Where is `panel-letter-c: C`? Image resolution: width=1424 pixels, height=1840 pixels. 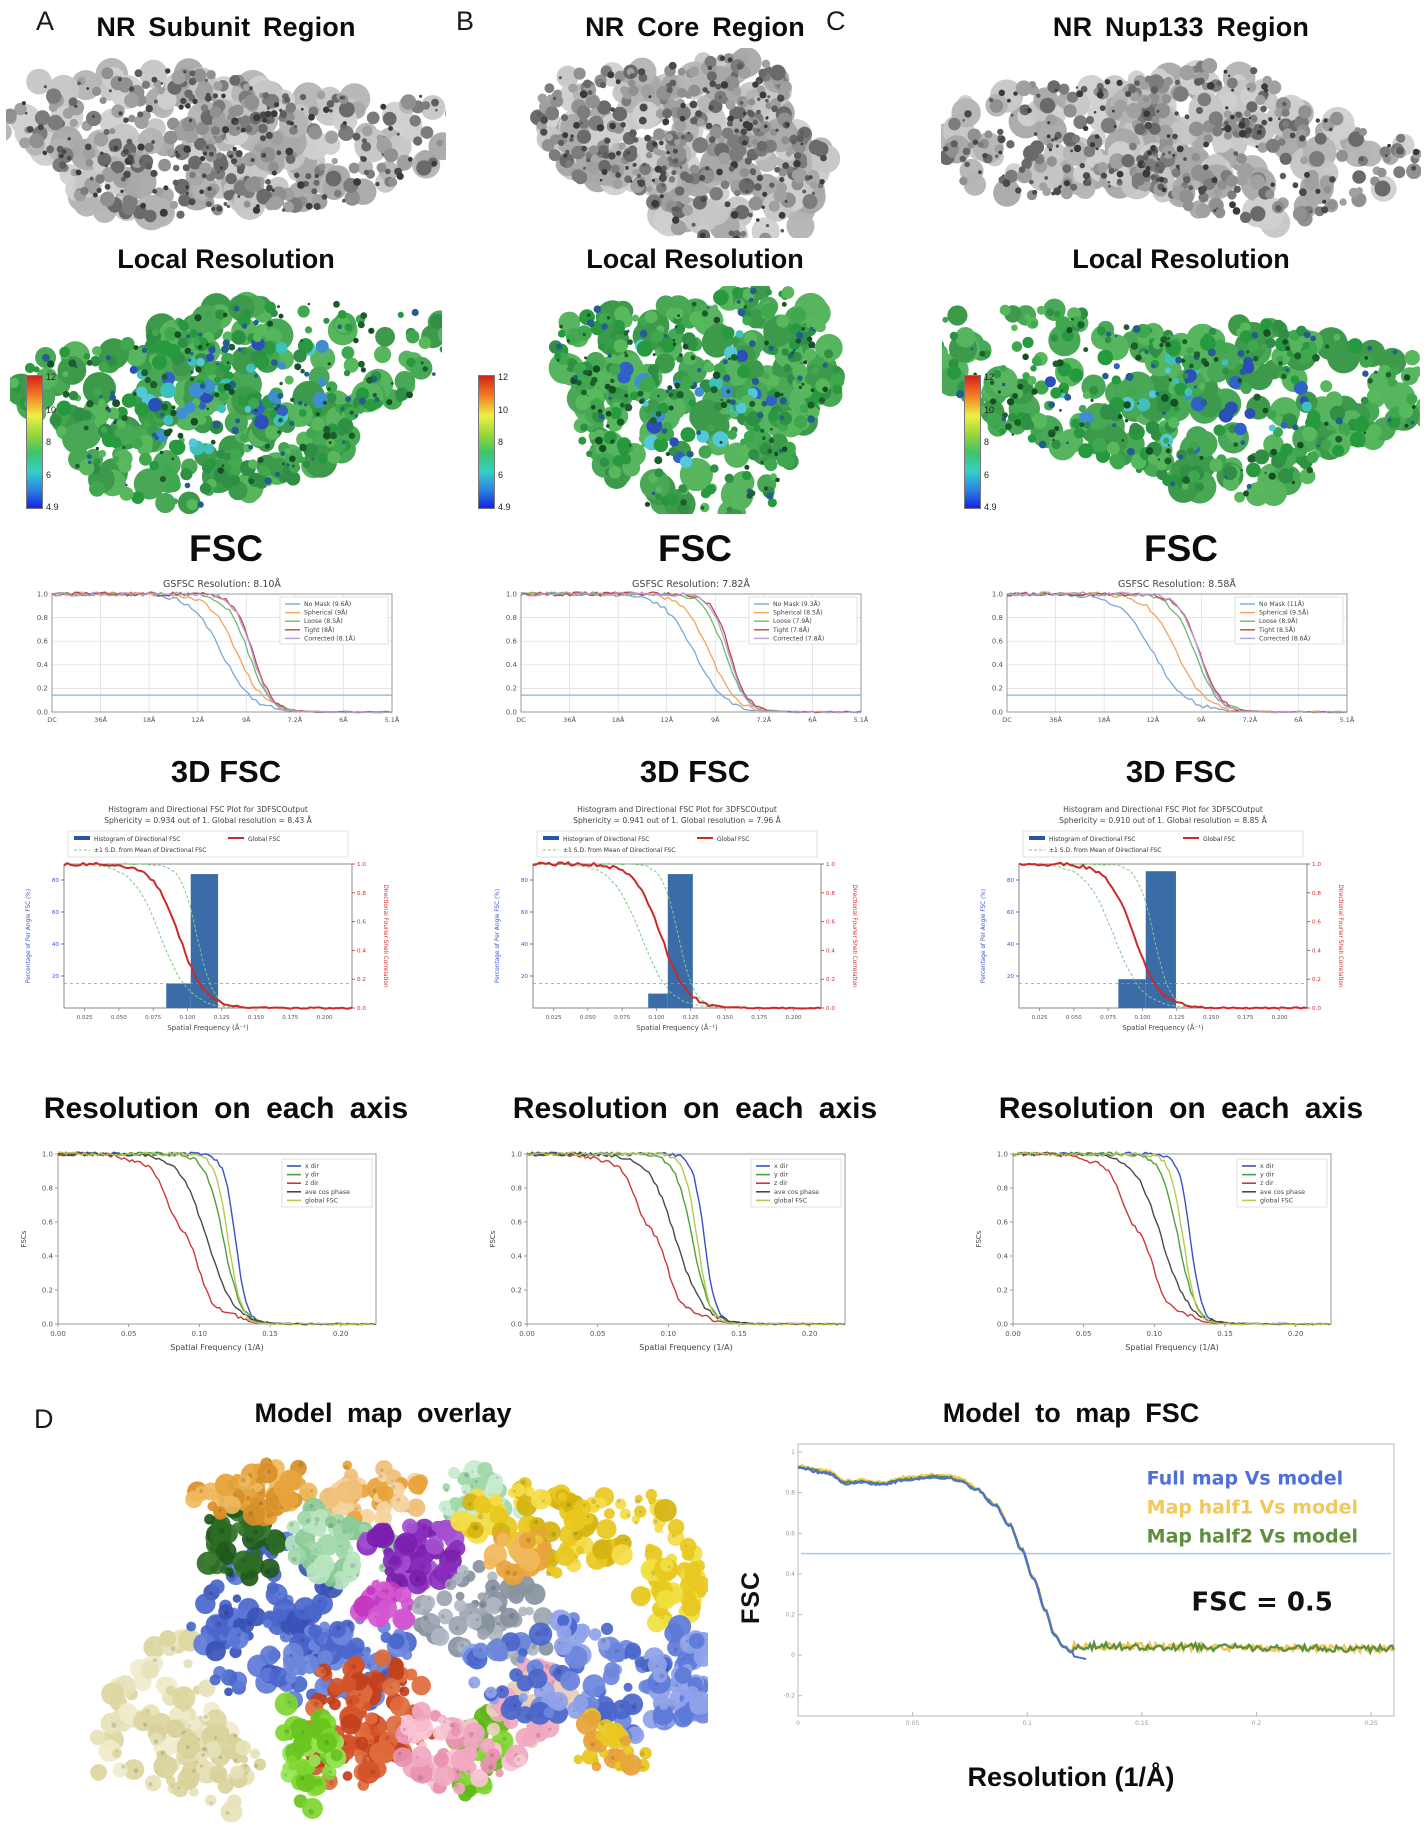
panel-letter-c: C is located at coordinates (836, 21).